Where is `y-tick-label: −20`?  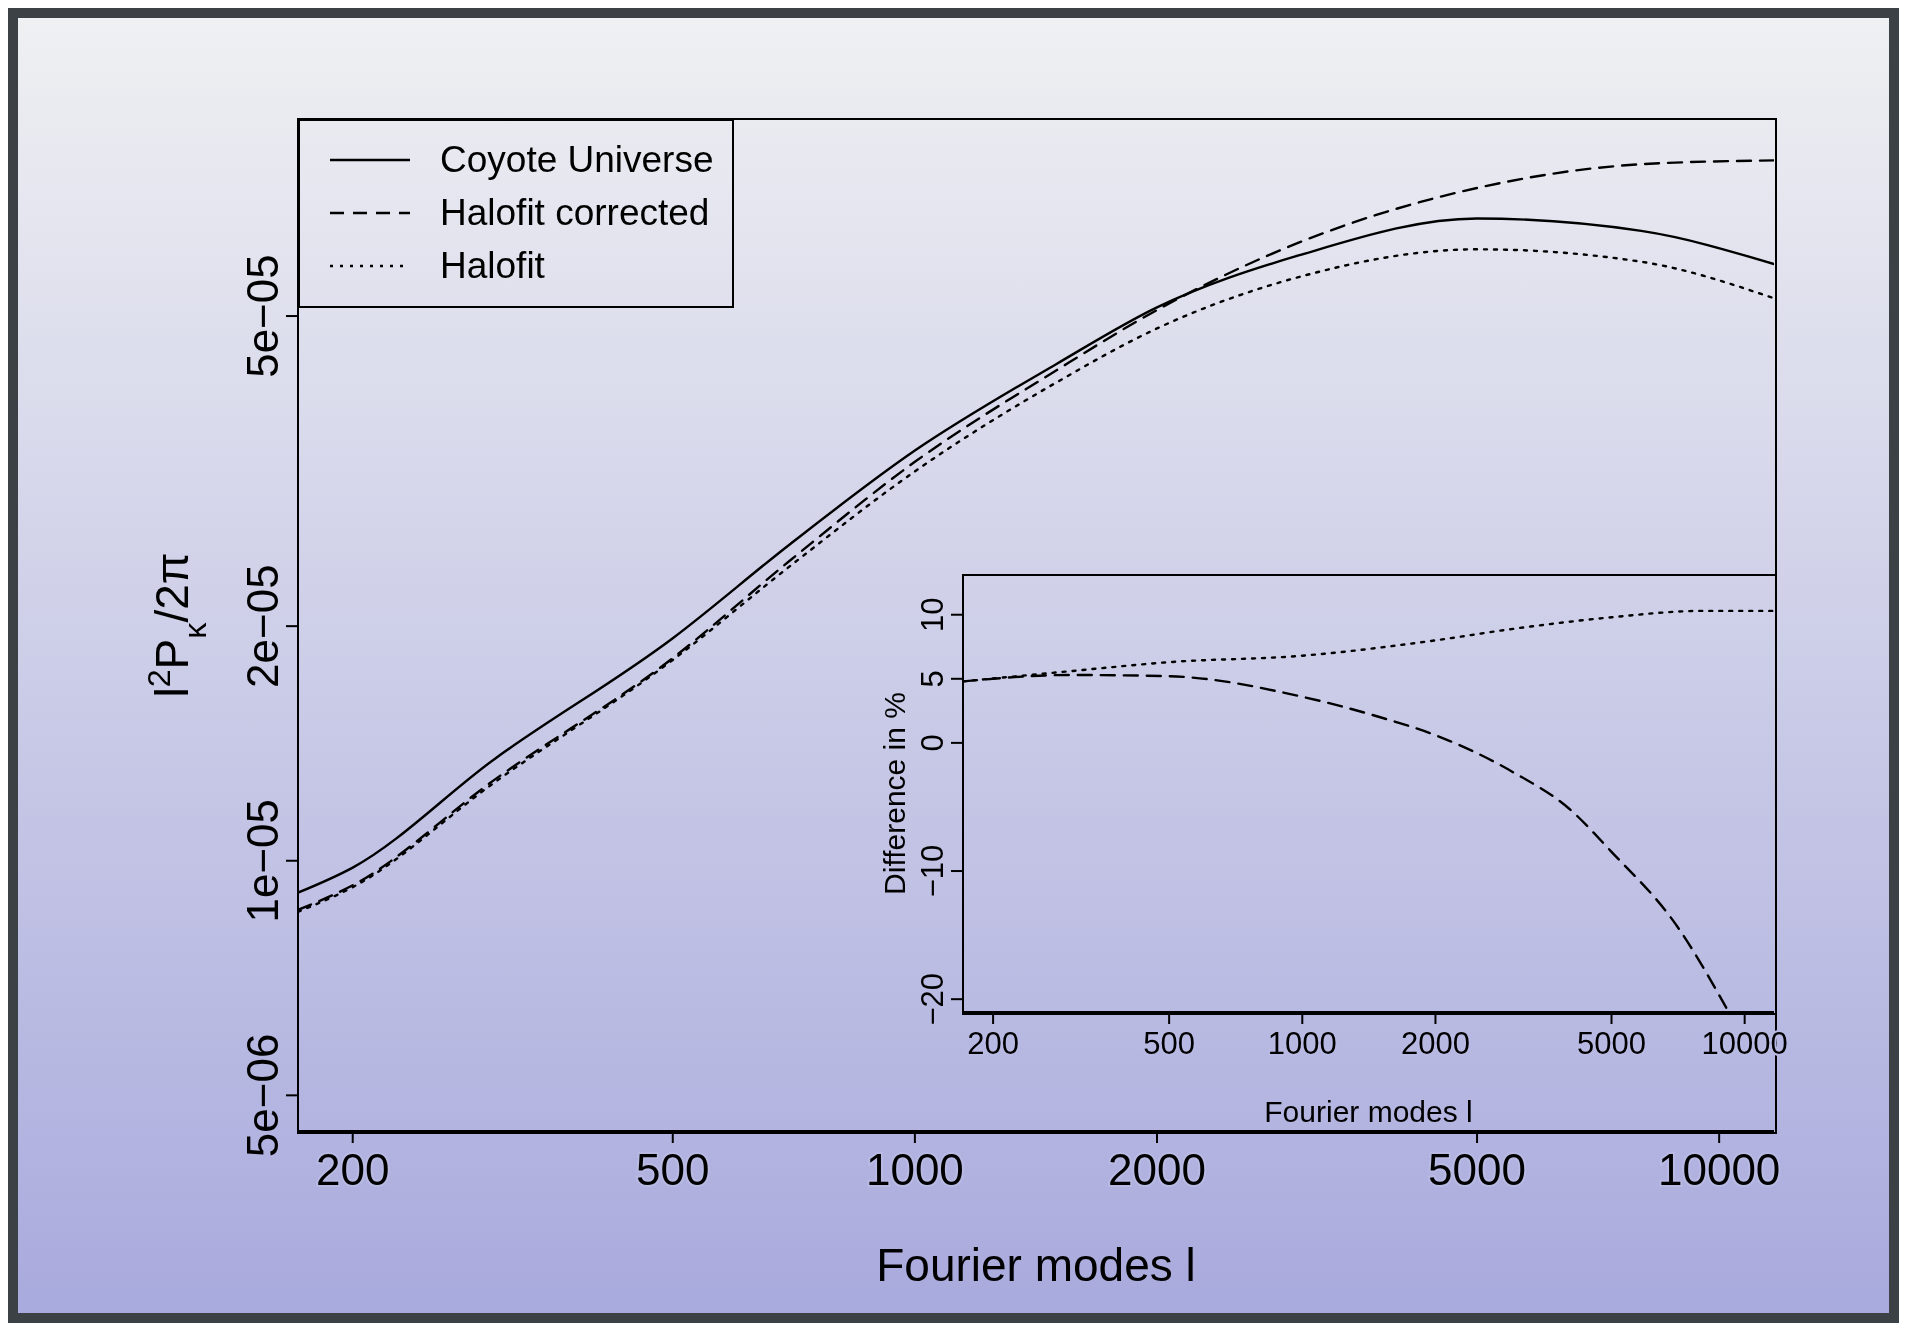 y-tick-label: −20 is located at coordinates (932, 999).